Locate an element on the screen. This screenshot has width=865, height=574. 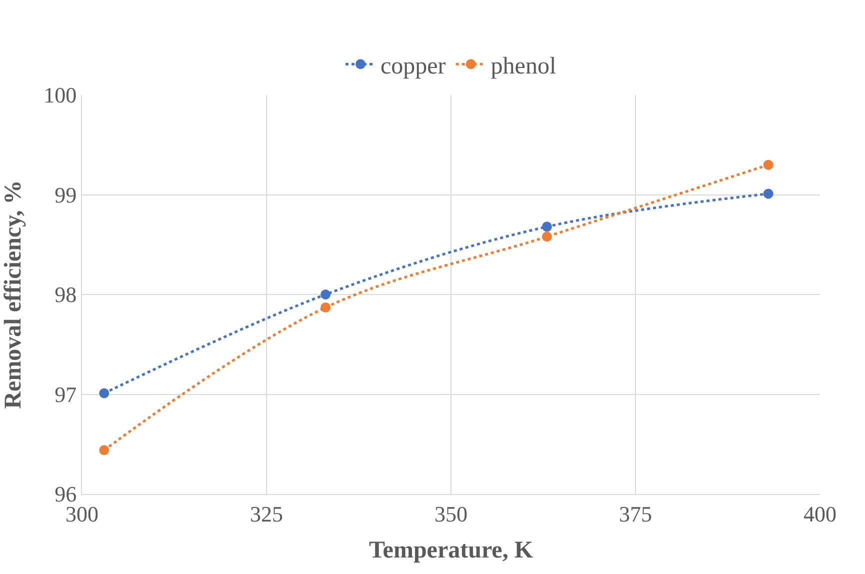
x-axis-title: Temperature, K is located at coordinates (451, 551).